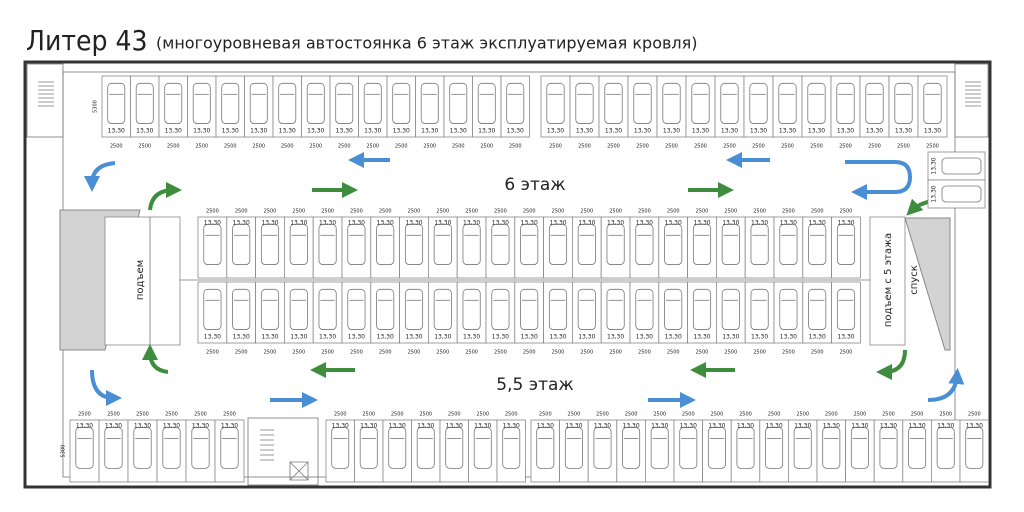  I want to click on floor-label: 5,5 этаж, so click(534, 385).